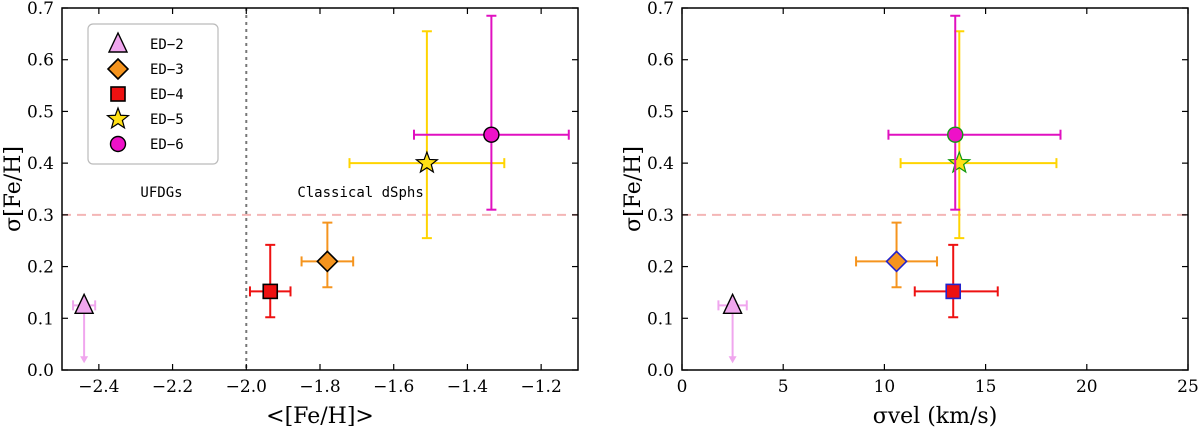 Image resolution: width=1200 pixels, height=439 pixels. What do you see at coordinates (1188, 387) in the screenshot?
I see `x-tick-label: 25` at bounding box center [1188, 387].